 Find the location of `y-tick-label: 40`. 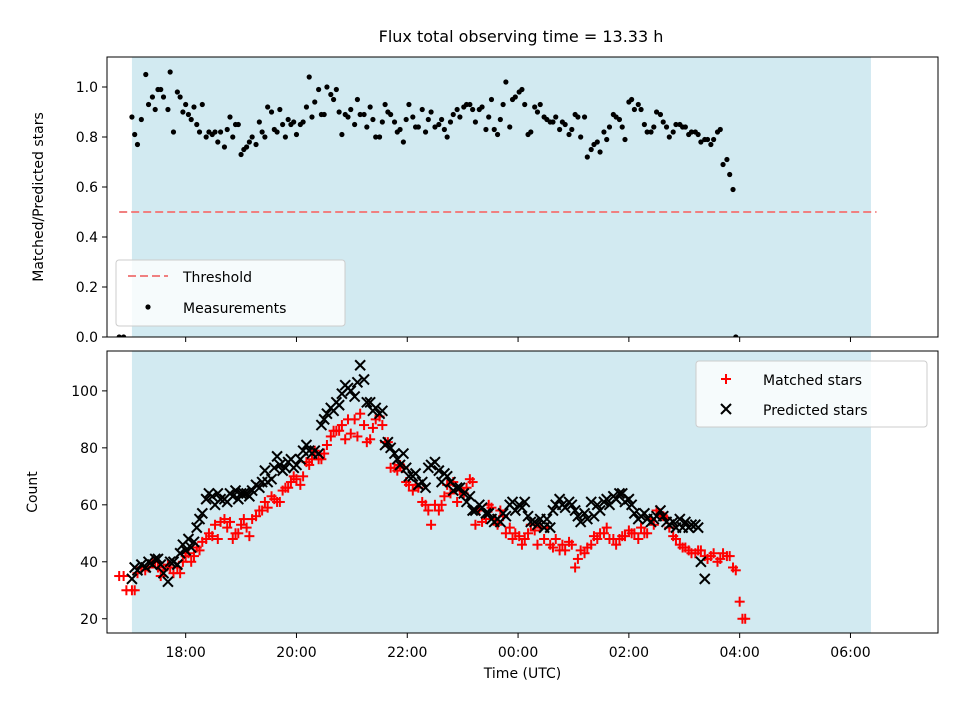

y-tick-label: 40 is located at coordinates (89, 563).